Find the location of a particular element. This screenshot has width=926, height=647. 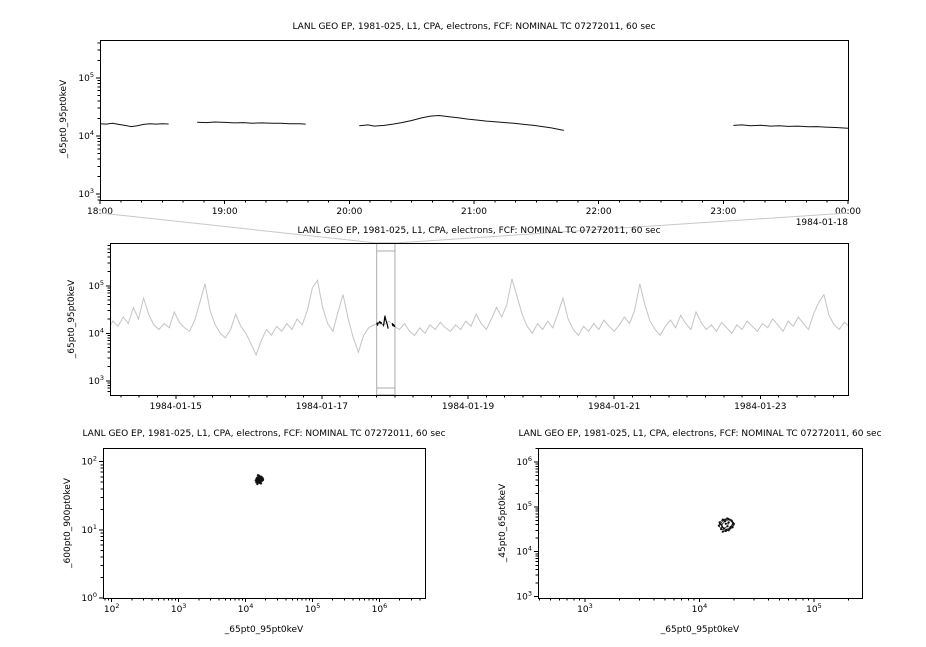

scatter2-yaxis-label: _45pt0_65pt0keV is located at coordinates (503, 523).